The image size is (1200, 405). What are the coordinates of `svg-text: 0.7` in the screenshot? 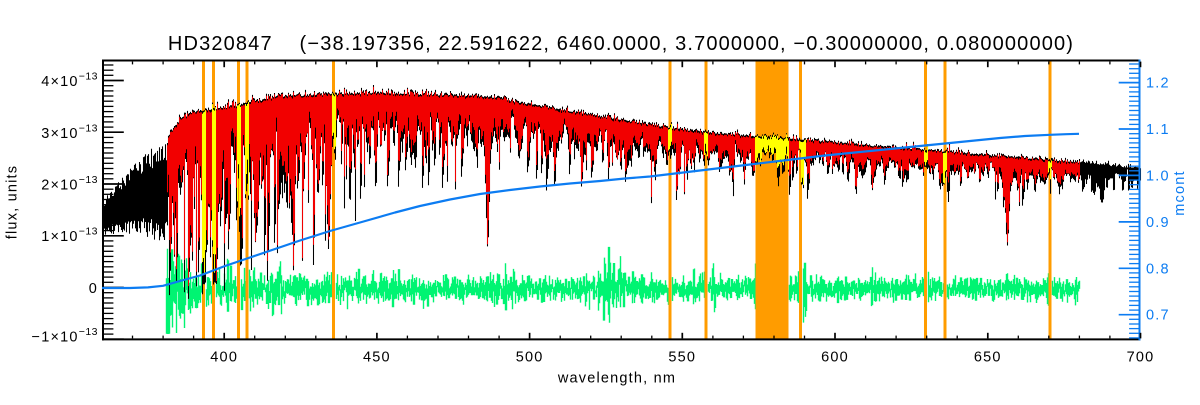 It's located at (1158, 316).